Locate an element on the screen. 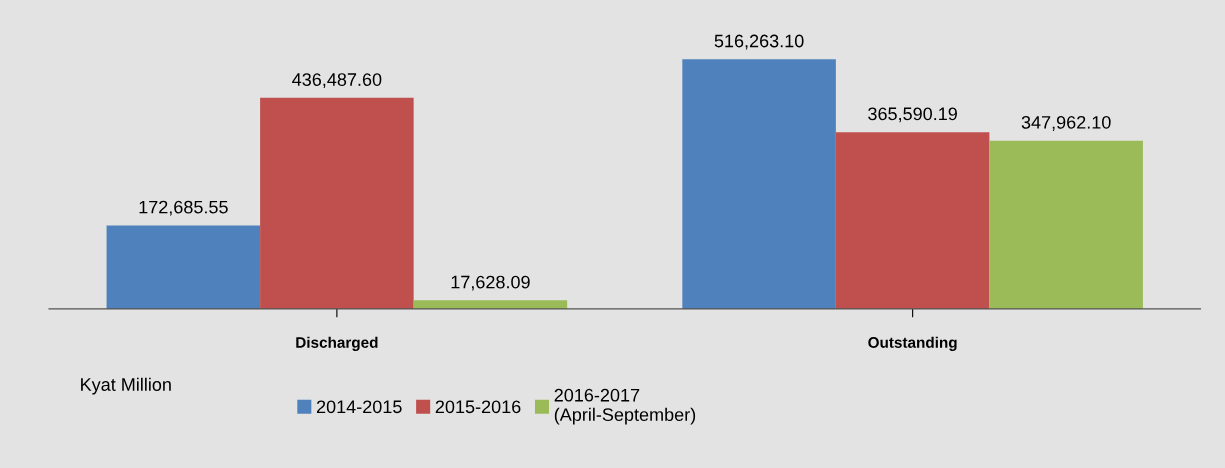 This screenshot has height=468, width=1225. legend-label: 2016-2017 (April-September) is located at coordinates (625, 406).